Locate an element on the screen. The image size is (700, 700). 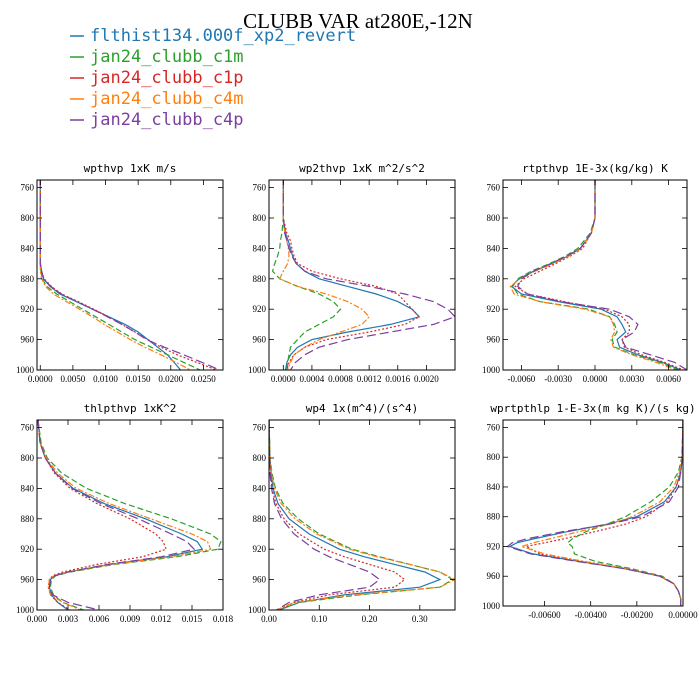
x-tick-label: 0.009 is located at coordinates (130, 619).